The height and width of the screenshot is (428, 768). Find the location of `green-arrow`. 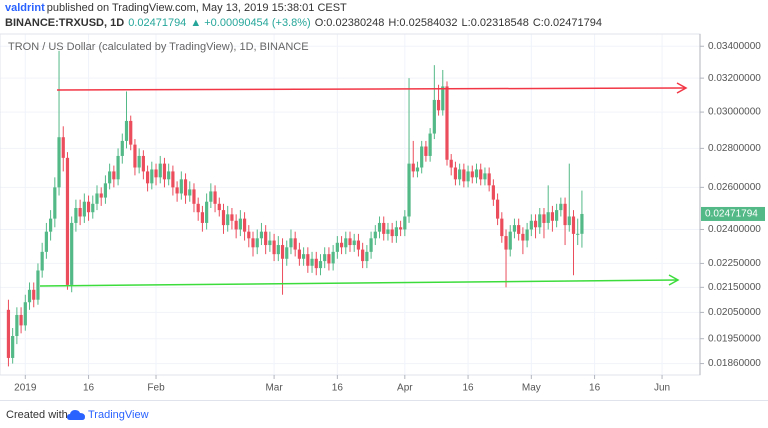

green-arrow is located at coordinates (674, 280).